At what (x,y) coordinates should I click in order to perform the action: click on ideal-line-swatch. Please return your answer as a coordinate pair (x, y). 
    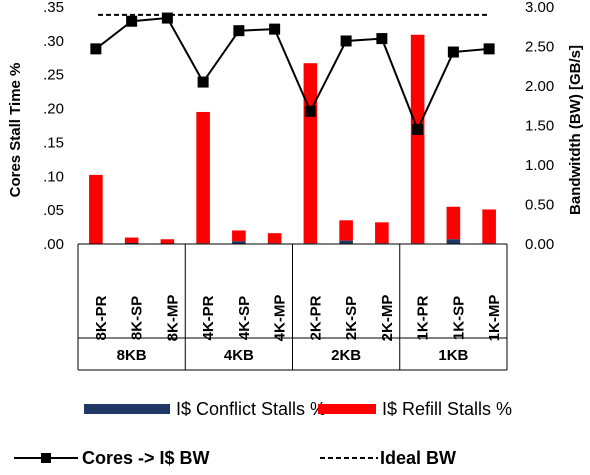
    Looking at the image, I should click on (349, 458).